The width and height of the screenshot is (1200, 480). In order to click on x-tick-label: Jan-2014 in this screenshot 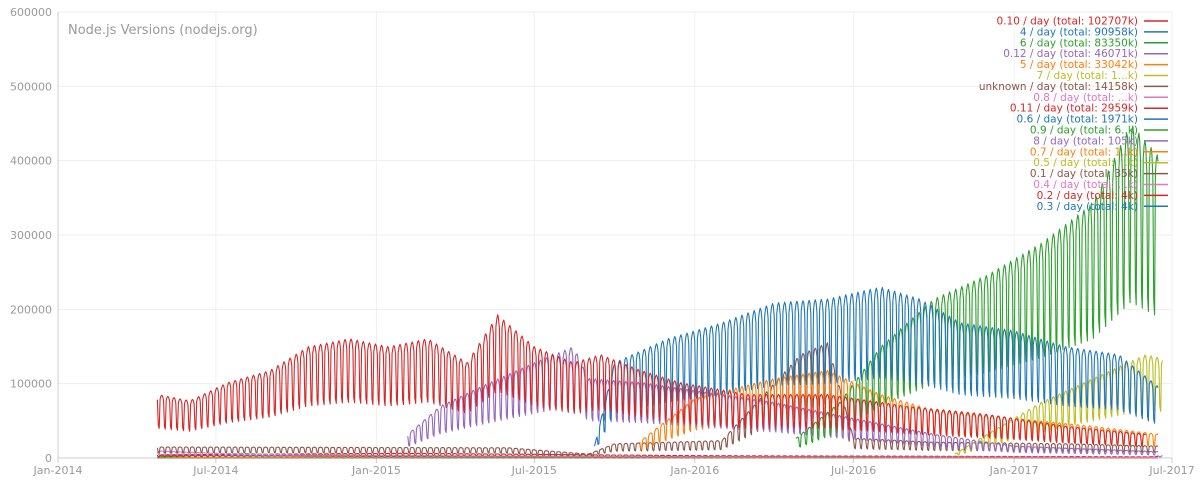, I will do `click(58, 470)`.